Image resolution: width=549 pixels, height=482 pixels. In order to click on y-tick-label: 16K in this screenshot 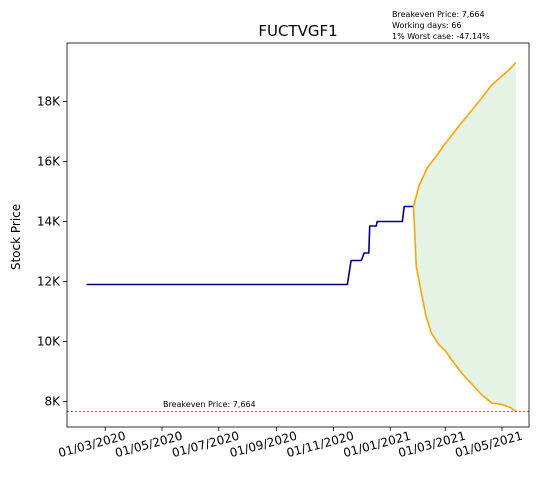, I will do `click(49, 162)`.